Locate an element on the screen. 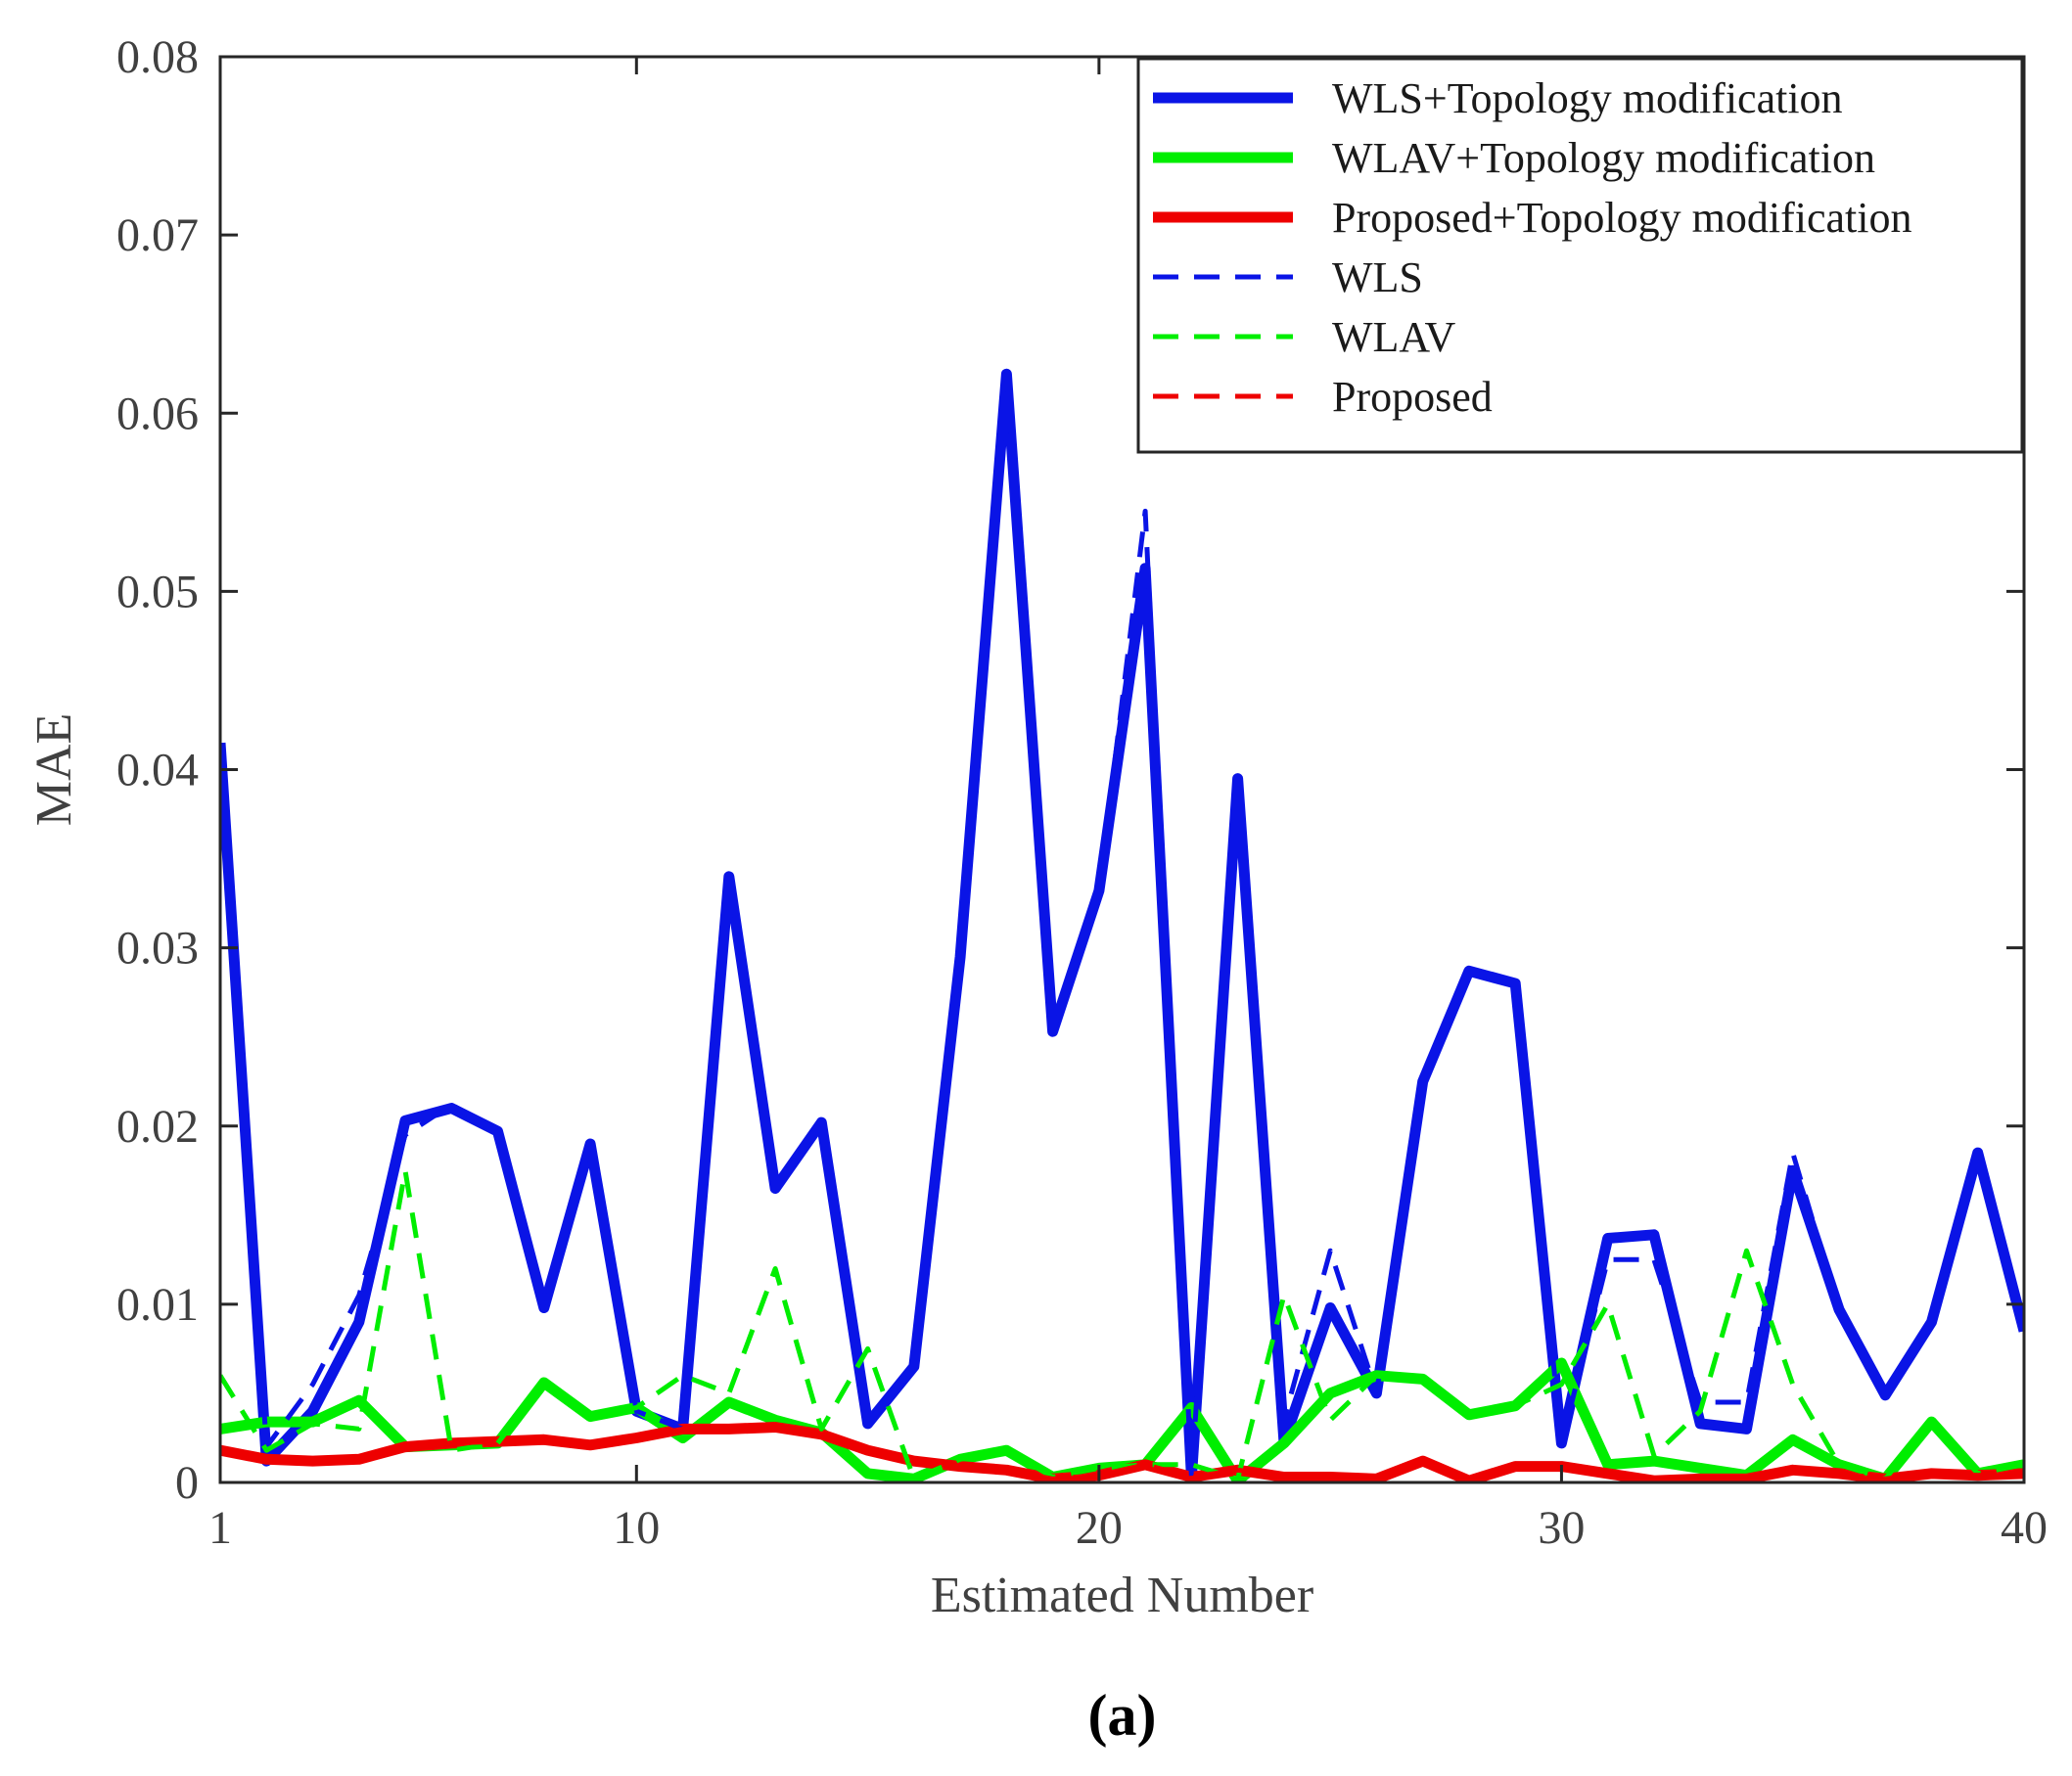 This screenshot has height=1776, width=2072. legend-box is located at coordinates (1580, 255).